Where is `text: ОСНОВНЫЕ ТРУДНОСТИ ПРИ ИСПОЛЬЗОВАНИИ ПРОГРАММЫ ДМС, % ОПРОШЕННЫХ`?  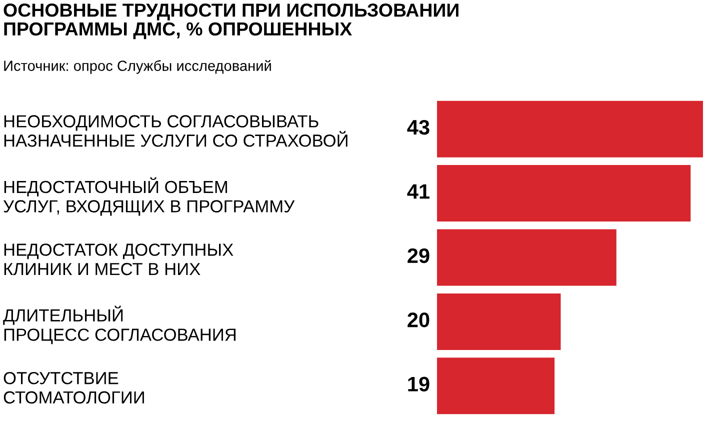
text: ОСНОВНЫЕ ТРУДНОСТИ ПРИ ИСПОЛЬЗОВАНИИ ПРОГРАММЫ ДМС, % ОПРОШЕННЫХ is located at coordinates (231, 21).